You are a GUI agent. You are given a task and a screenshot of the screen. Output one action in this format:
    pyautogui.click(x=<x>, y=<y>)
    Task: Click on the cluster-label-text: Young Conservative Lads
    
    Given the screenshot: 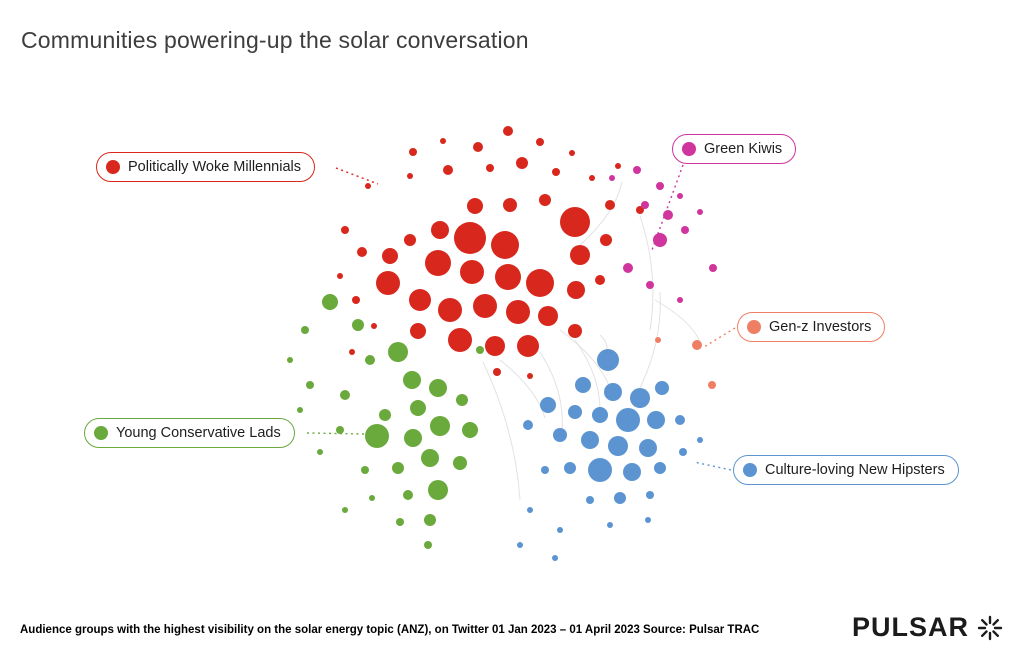 What is the action you would take?
    pyautogui.click(x=198, y=433)
    